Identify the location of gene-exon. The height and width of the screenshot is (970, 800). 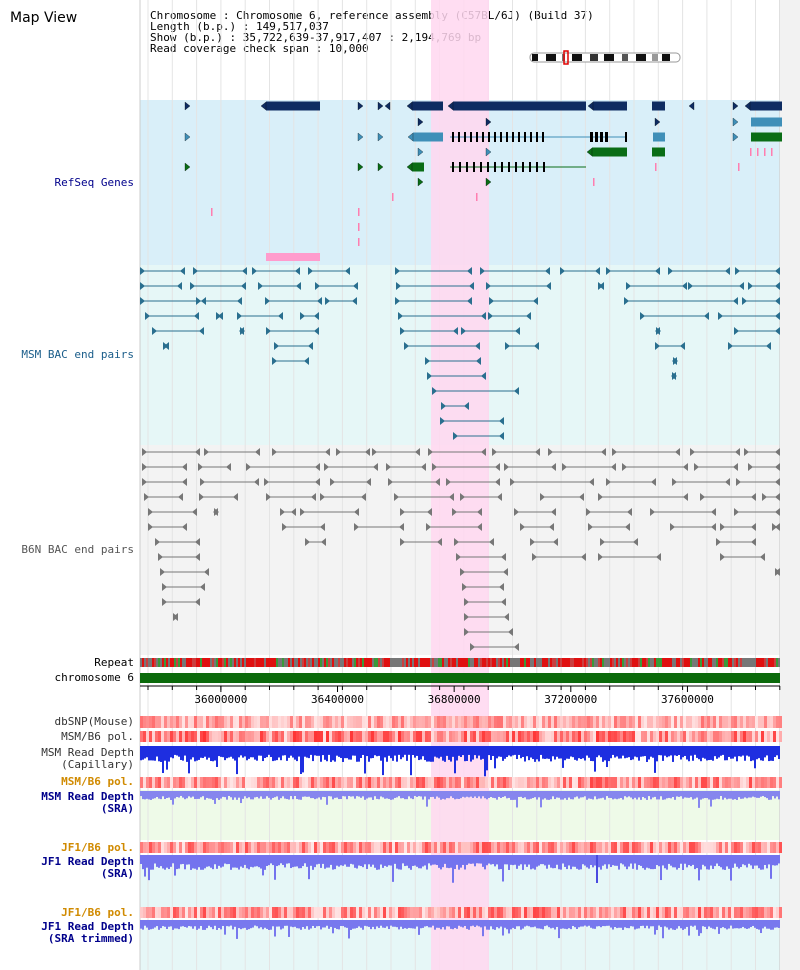
(626, 137).